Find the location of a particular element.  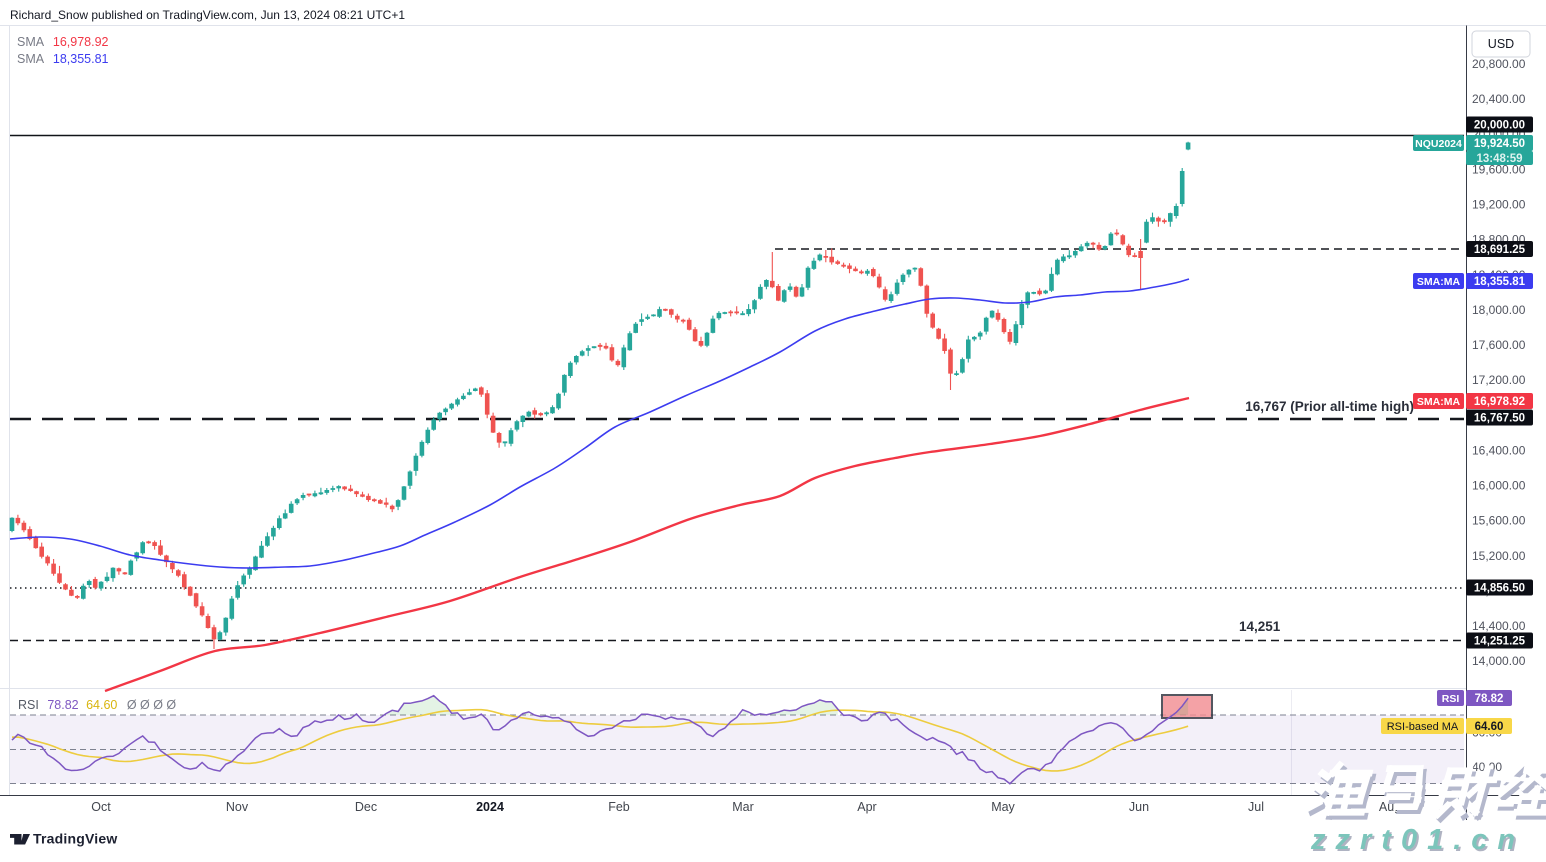

svg-text: 14,251.25 is located at coordinates (1500, 642).